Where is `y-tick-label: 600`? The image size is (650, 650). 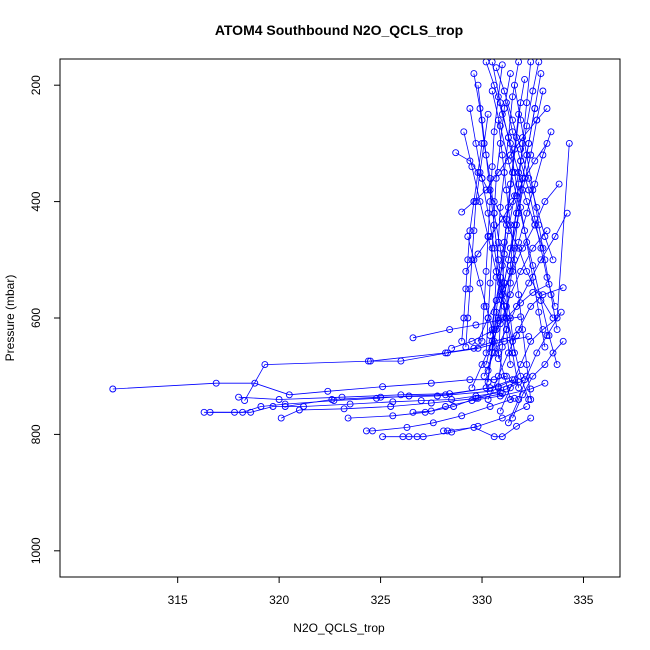
y-tick-label: 600 is located at coordinates (36, 318).